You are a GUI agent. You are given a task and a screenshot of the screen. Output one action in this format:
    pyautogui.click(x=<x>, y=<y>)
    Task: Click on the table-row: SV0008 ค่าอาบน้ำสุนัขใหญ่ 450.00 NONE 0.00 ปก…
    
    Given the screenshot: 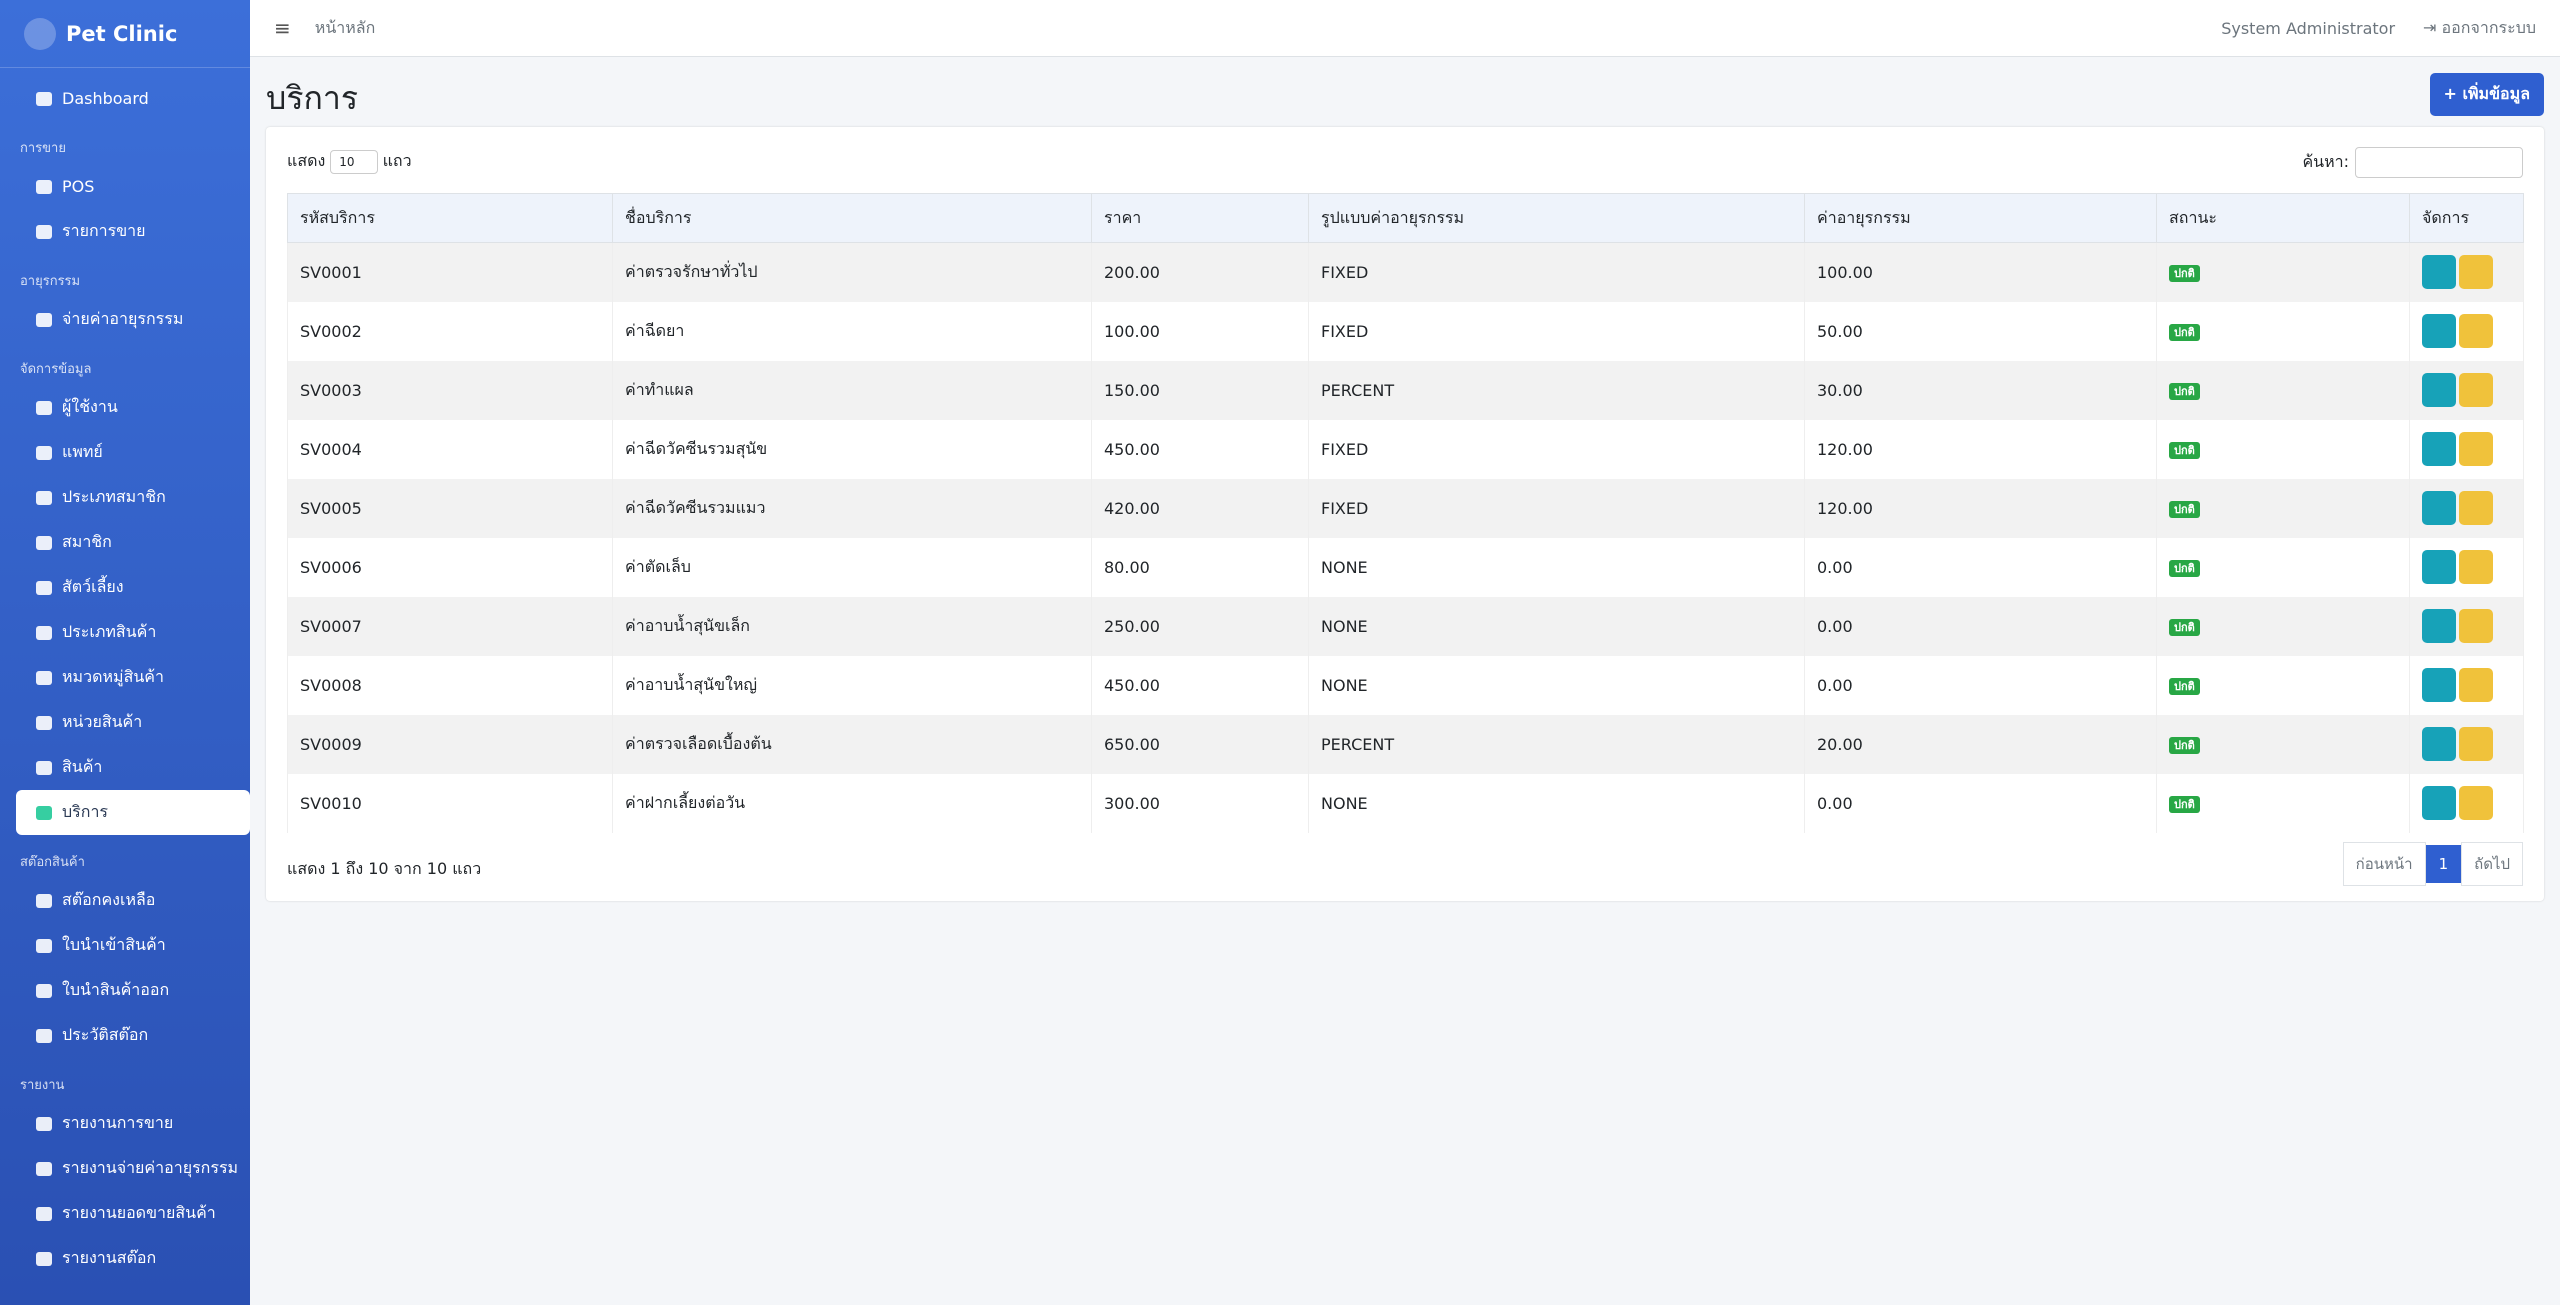 What is the action you would take?
    pyautogui.click(x=1405, y=685)
    